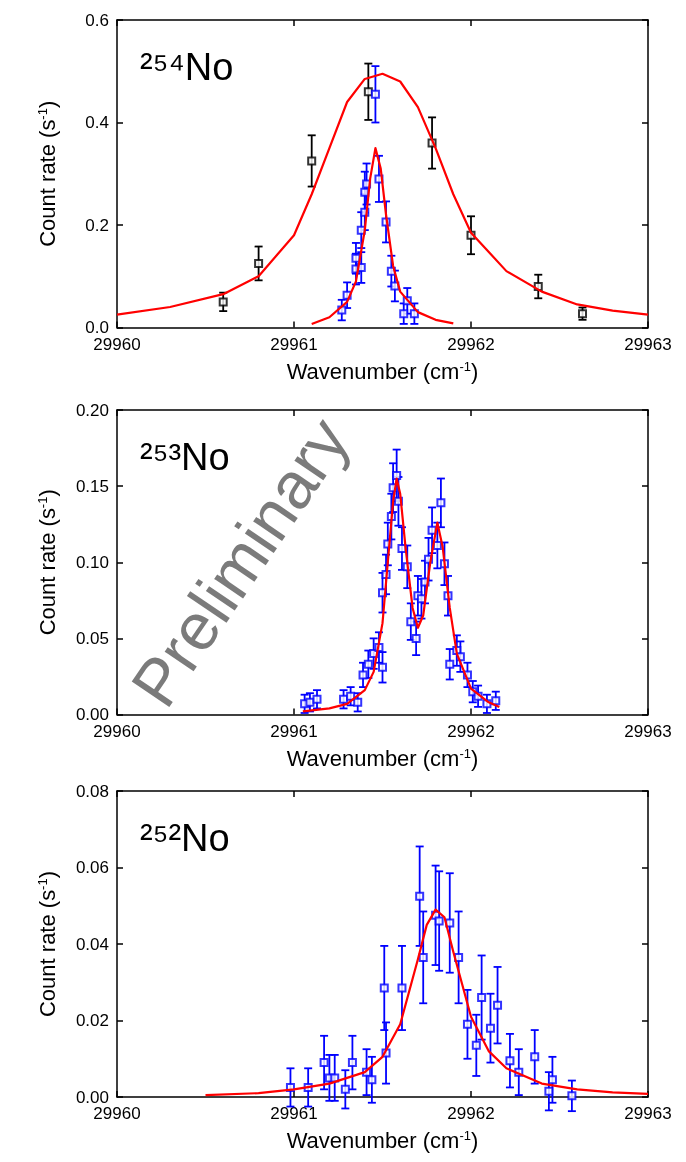 This screenshot has height=1162, width=686. What do you see at coordinates (92, 410) in the screenshot?
I see `y-tick-label: 0.20` at bounding box center [92, 410].